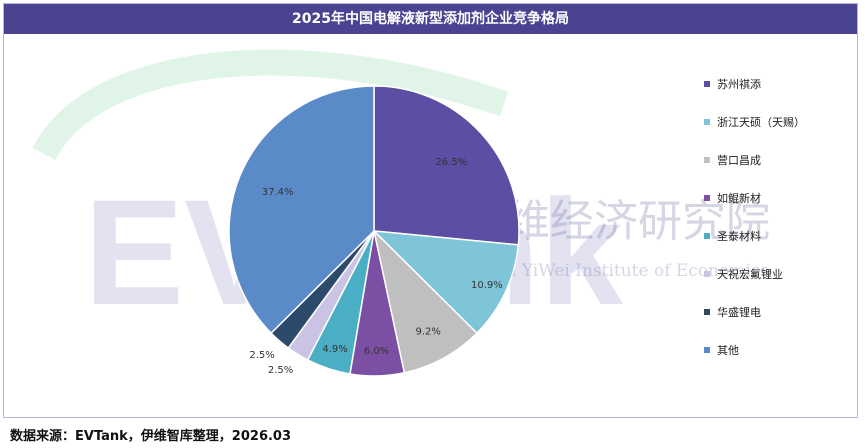 Image resolution: width=865 pixels, height=448 pixels. I want to click on chart-title: 2025年中国电解液新型添加剂企业竞争格局, so click(430, 19).